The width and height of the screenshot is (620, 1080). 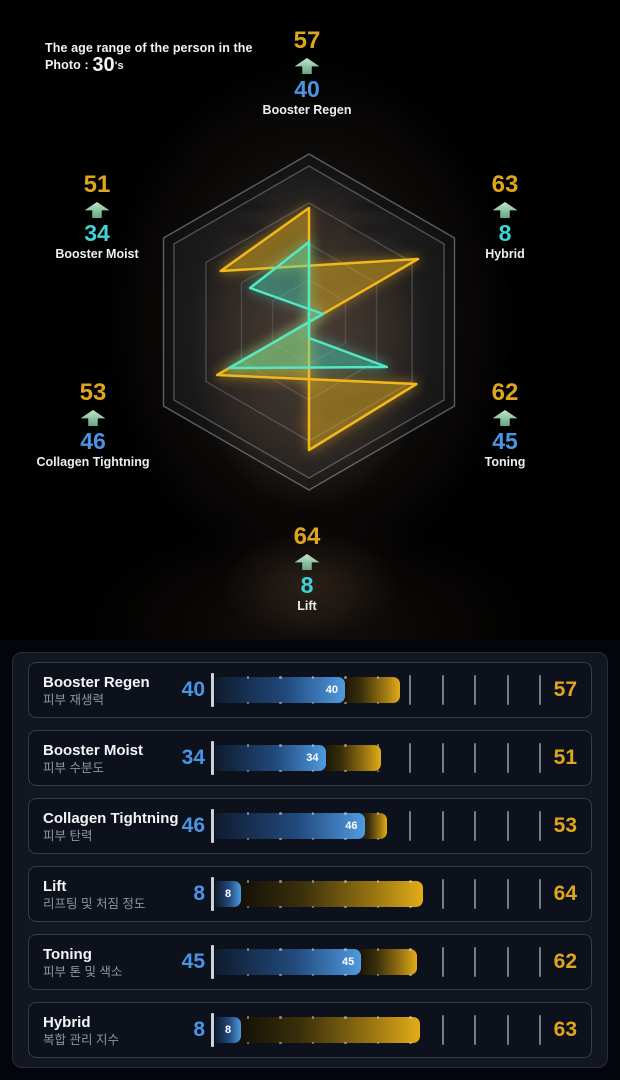 I want to click on metric-row: Hybrid 복합 관리 지수 8 8 63, so click(x=310, y=1030).